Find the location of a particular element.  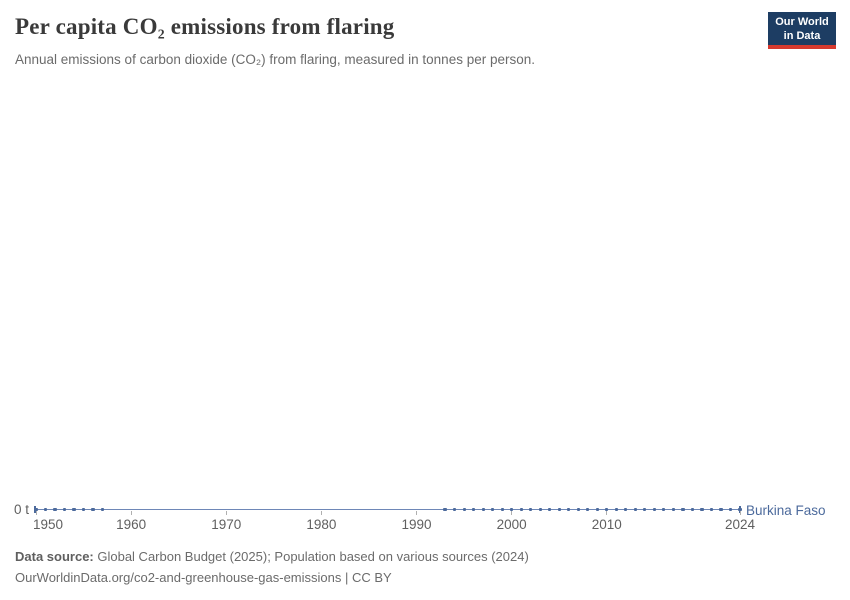

footer-source-label: Data source: is located at coordinates (54, 556).